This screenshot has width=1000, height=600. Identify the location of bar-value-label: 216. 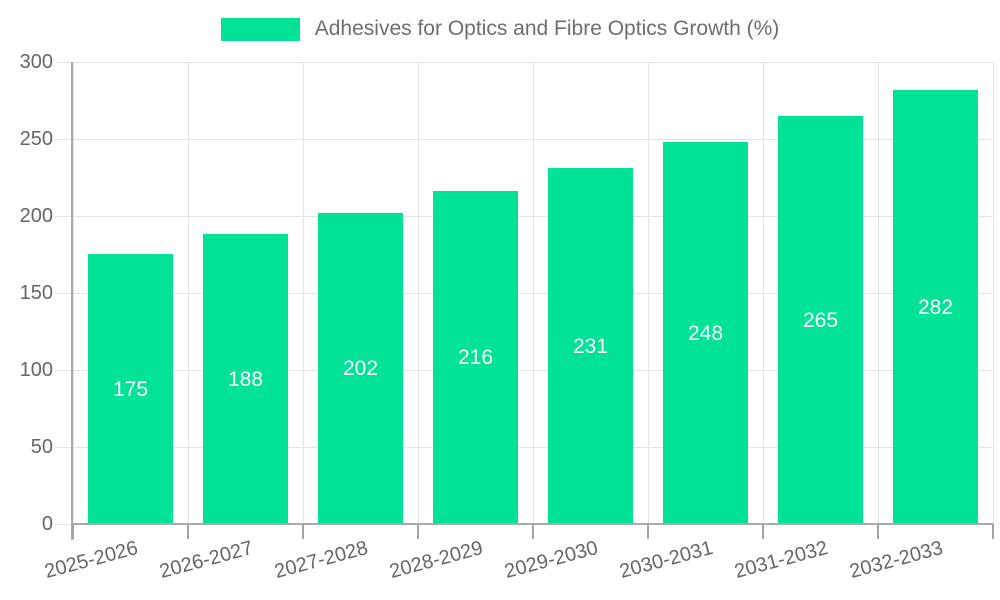
(475, 357).